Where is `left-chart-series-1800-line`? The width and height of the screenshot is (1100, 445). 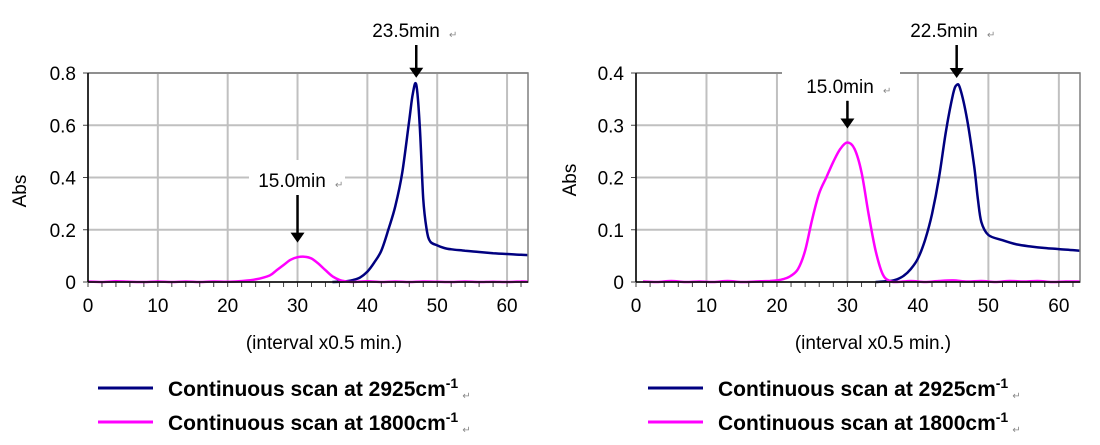
left-chart-series-1800-line is located at coordinates (308, 269).